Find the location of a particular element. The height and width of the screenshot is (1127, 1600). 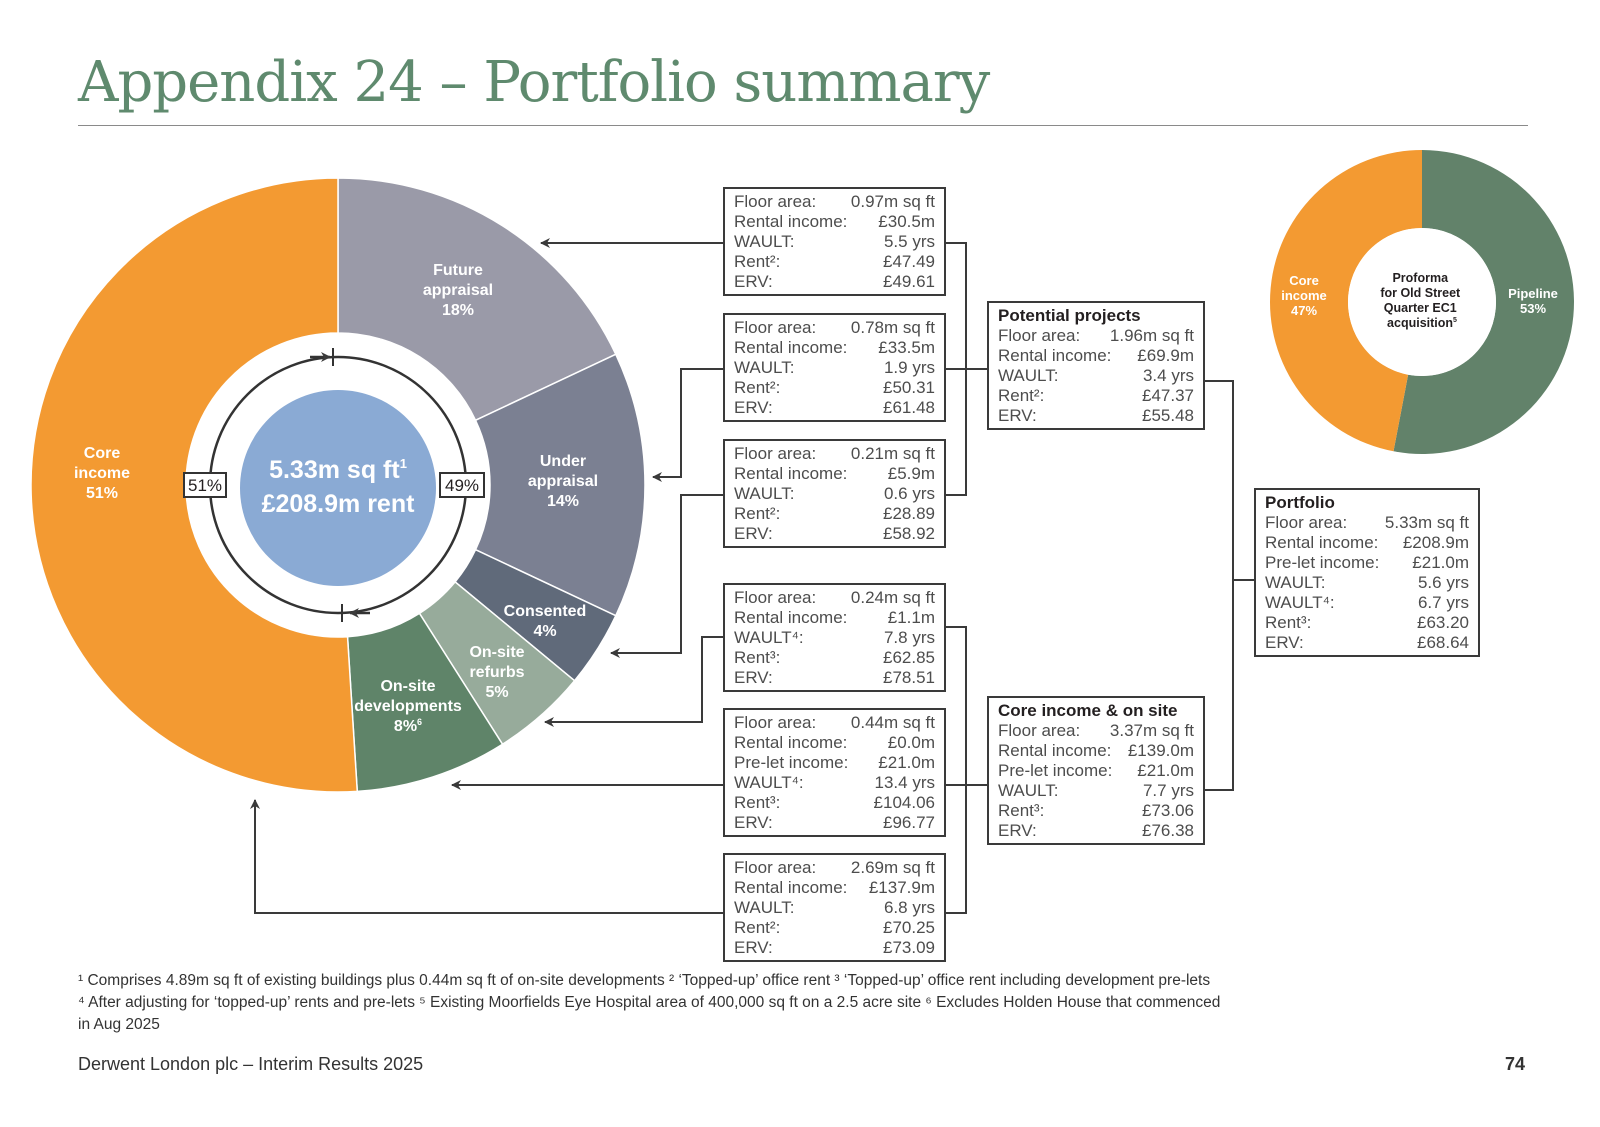

row-value: £62.85 is located at coordinates (909, 657).